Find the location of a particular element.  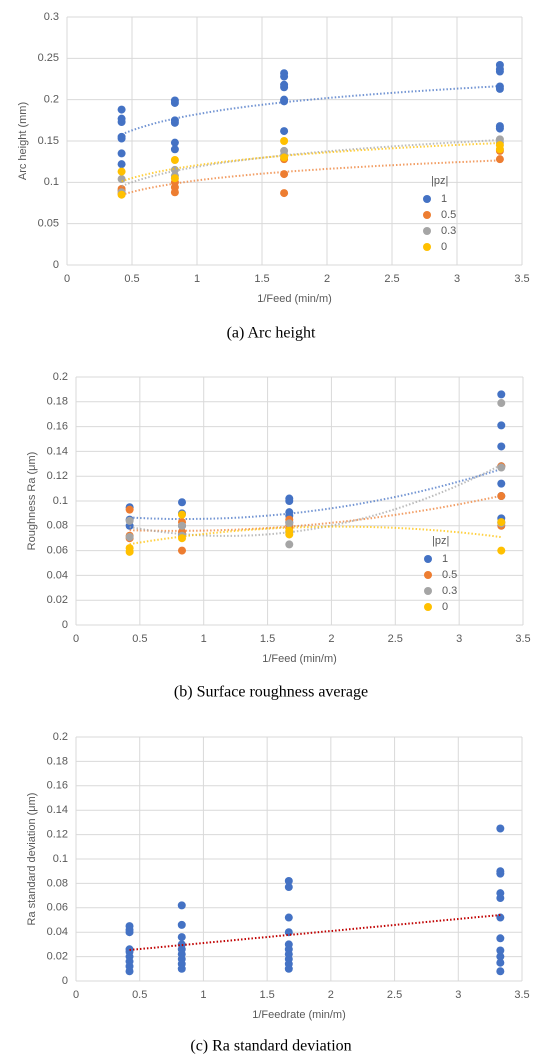

y-tick-label: 0.05 is located at coordinates (48, 224).